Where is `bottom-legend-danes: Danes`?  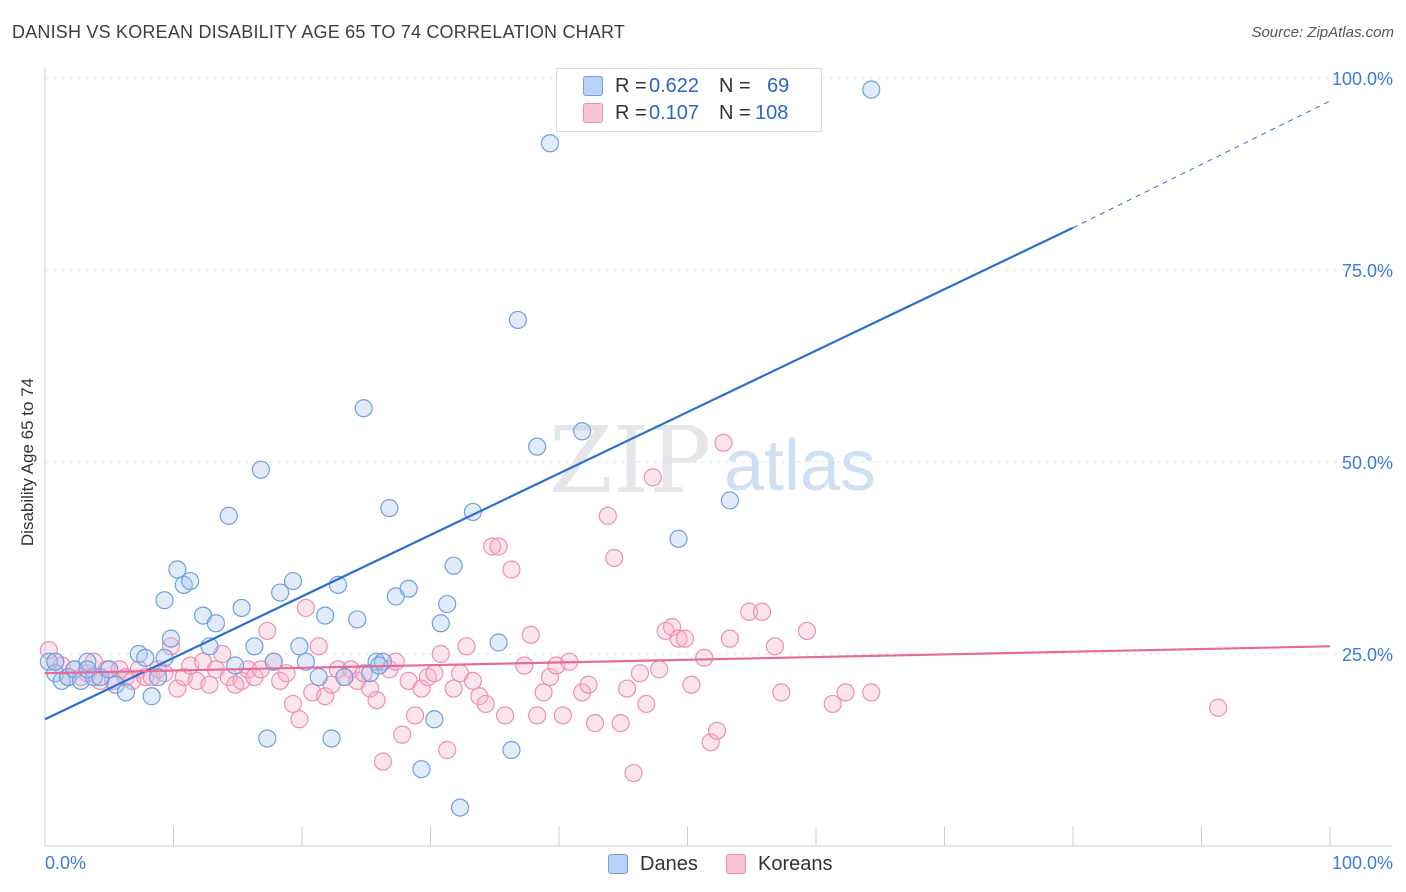 bottom-legend-danes: Danes is located at coordinates (653, 864).